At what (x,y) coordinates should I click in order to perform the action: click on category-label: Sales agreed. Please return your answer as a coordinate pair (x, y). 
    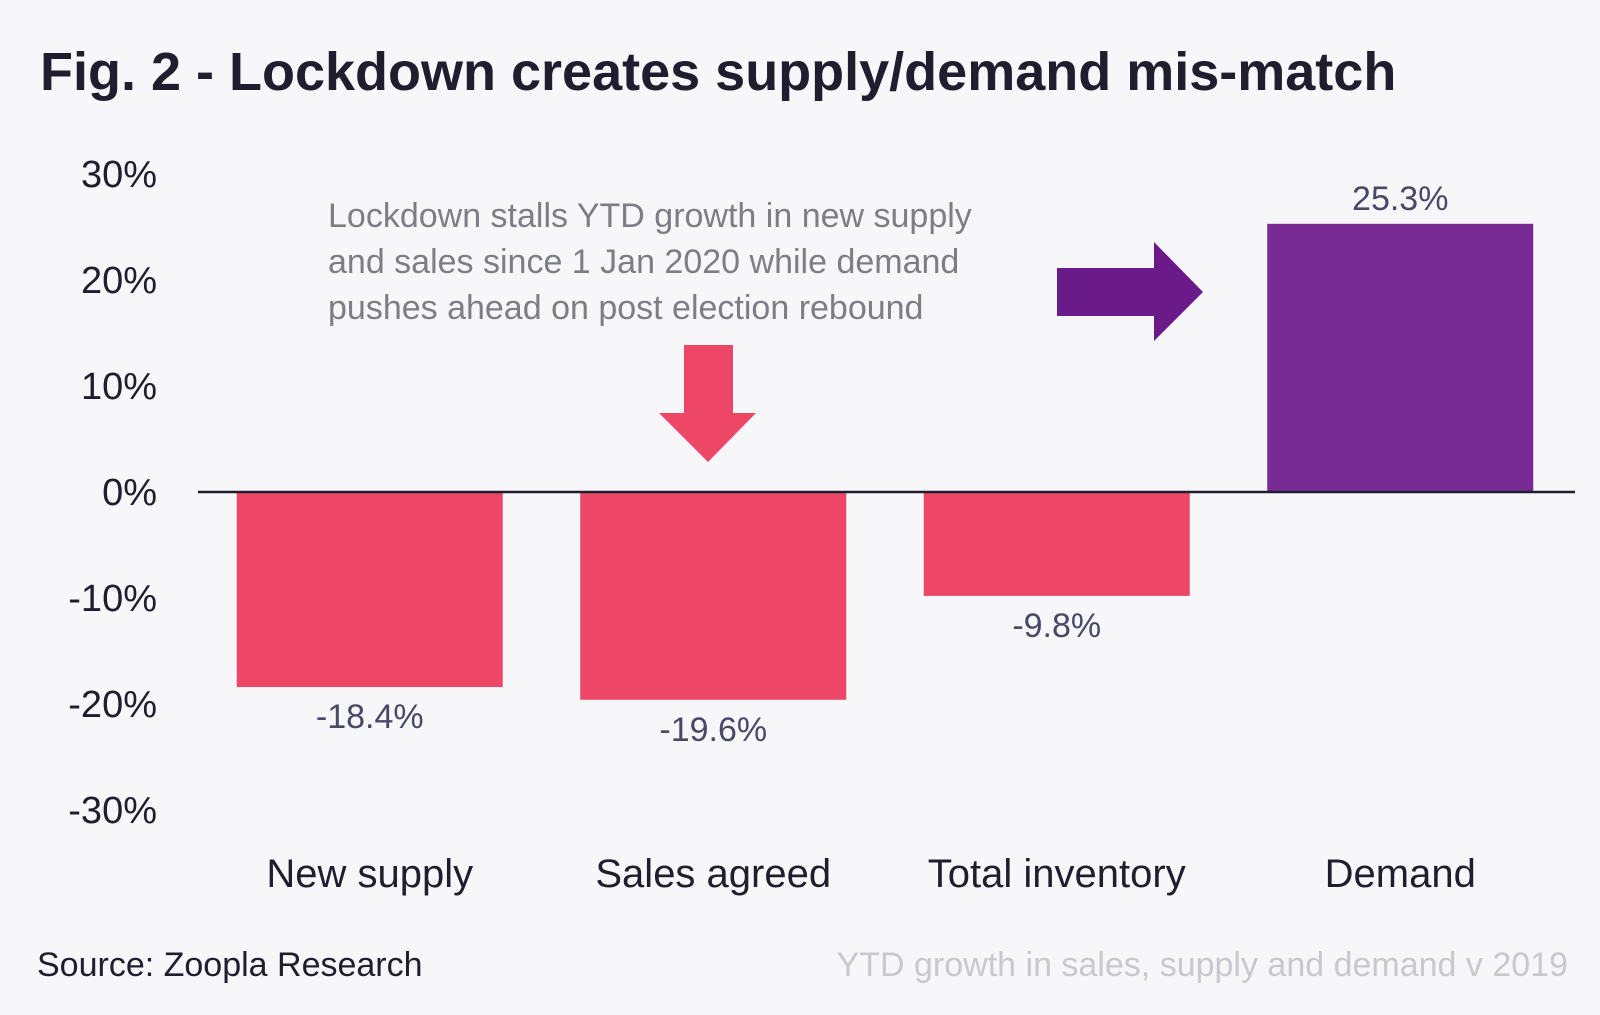
    Looking at the image, I should click on (713, 874).